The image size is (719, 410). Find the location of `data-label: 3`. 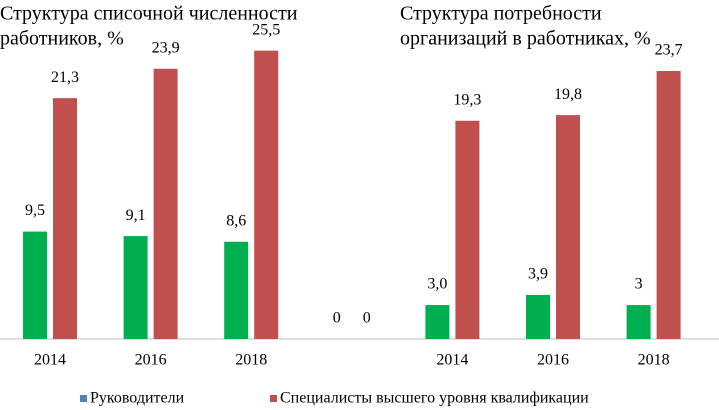

data-label: 3 is located at coordinates (639, 284).